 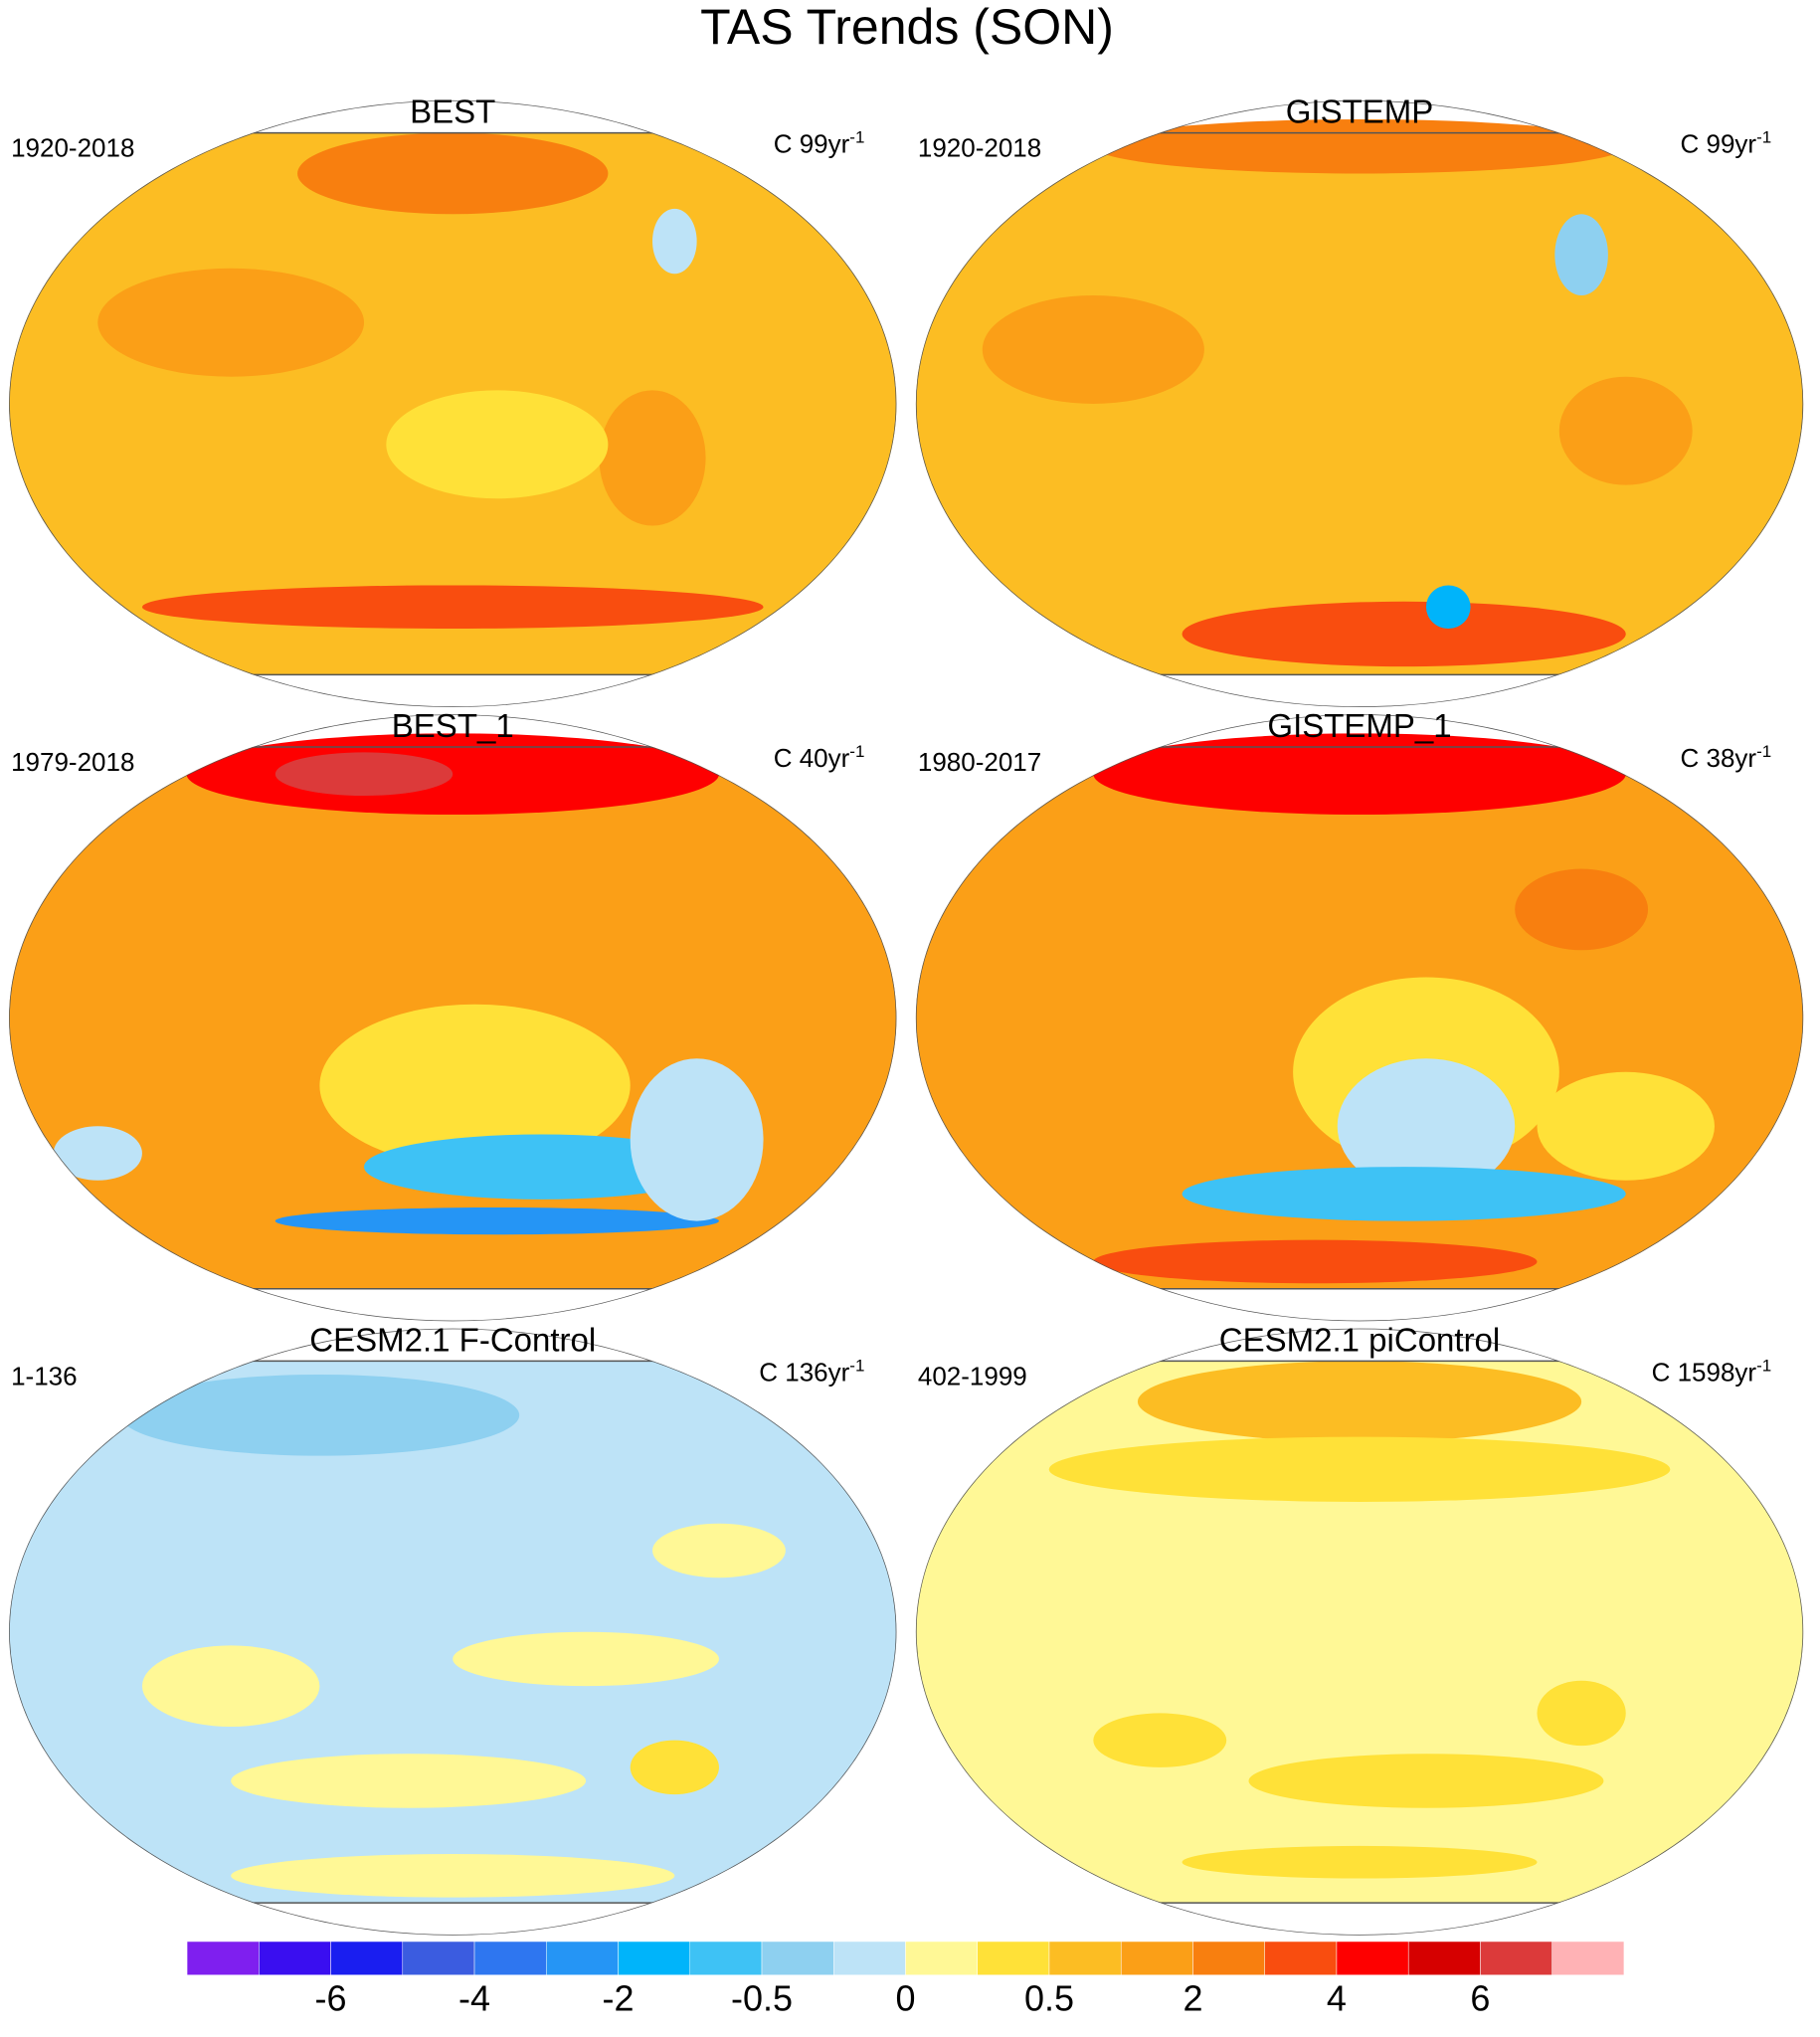 What do you see at coordinates (1337, 1998) in the screenshot?
I see `colorbar-label: 4` at bounding box center [1337, 1998].